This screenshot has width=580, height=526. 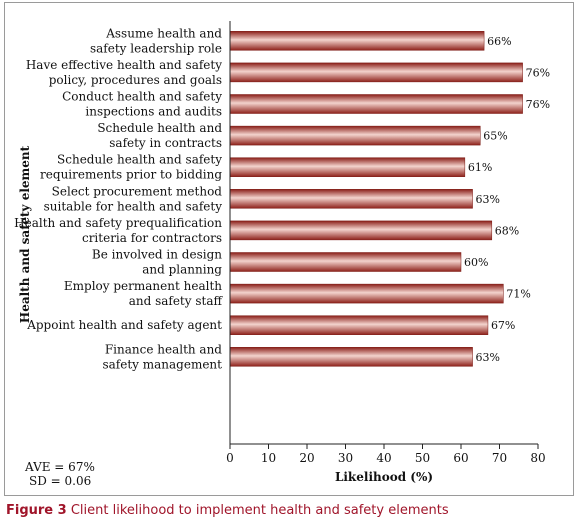 I want to click on bar-value-label: 60%, so click(x=476, y=262).